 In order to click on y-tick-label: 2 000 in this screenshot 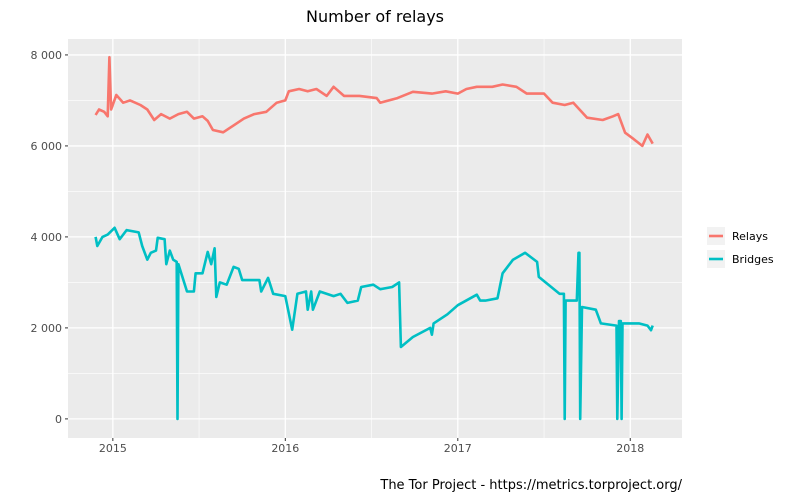, I will do `click(47, 328)`.